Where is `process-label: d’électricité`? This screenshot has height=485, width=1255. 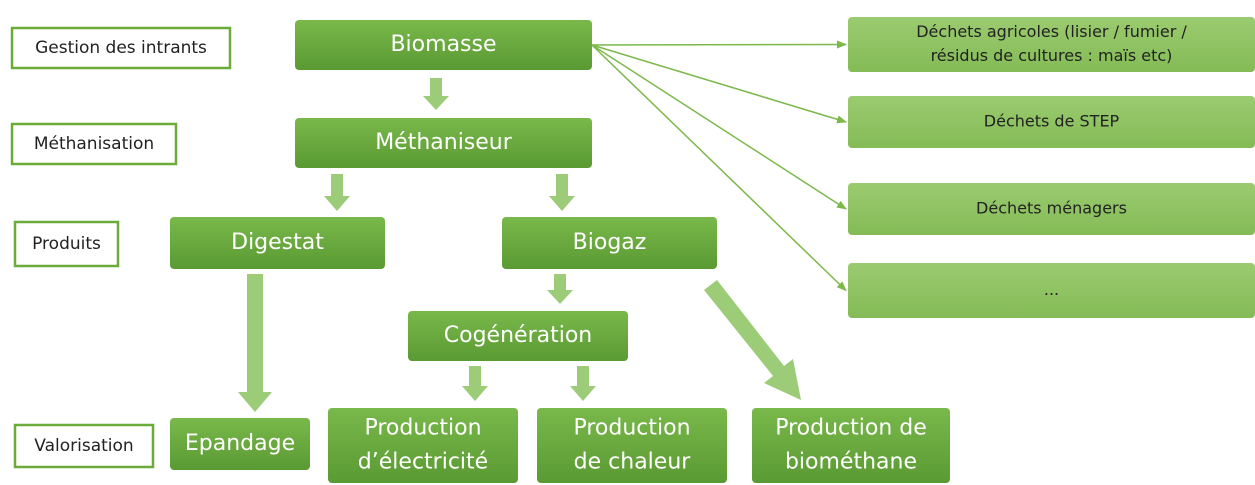
process-label: d’électricité is located at coordinates (423, 462).